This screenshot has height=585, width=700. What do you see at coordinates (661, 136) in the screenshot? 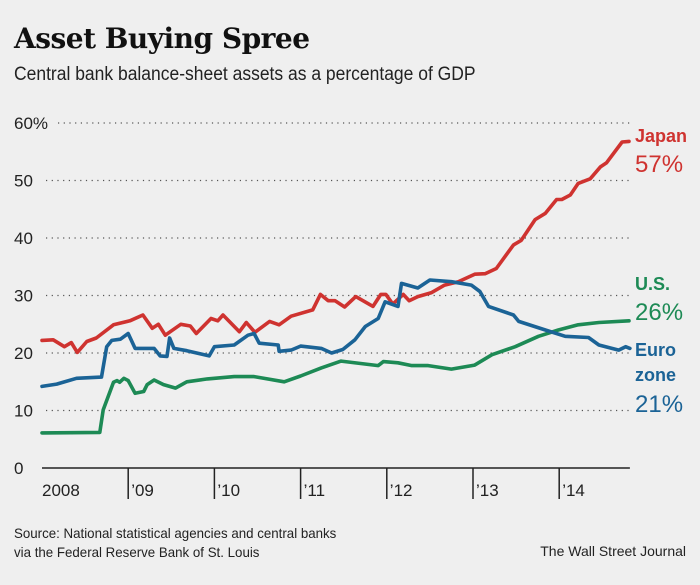
I see `series-label-japan: Japan` at bounding box center [661, 136].